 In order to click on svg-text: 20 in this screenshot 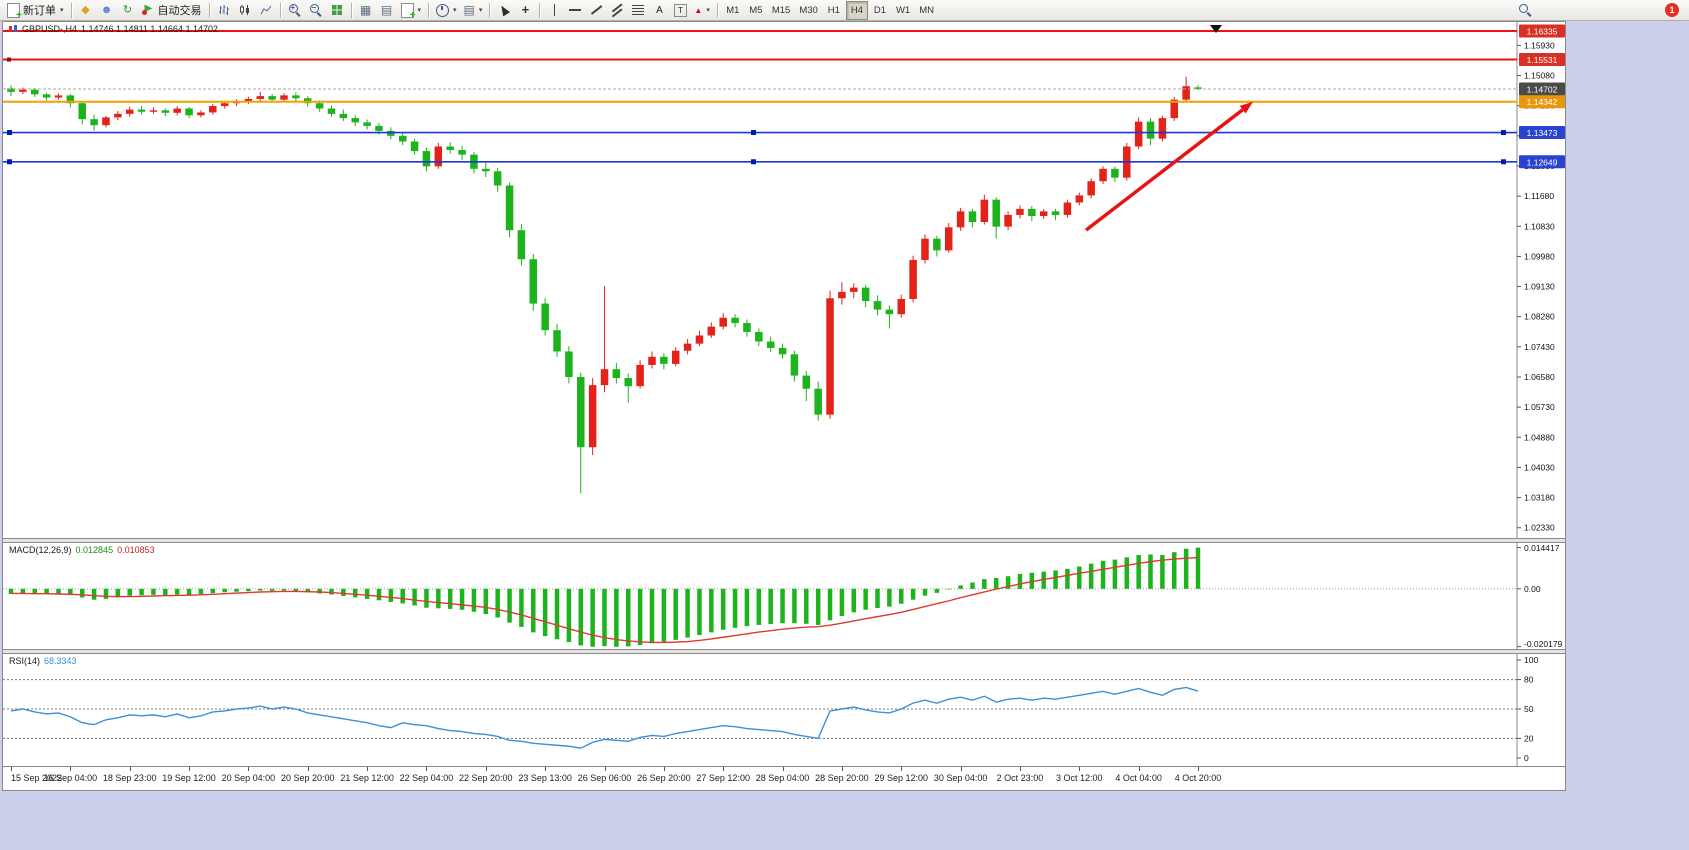, I will do `click(1529, 738)`.